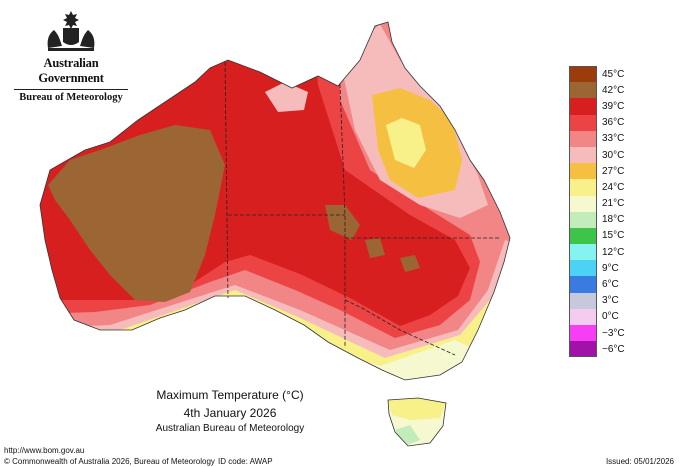  I want to click on legend-item: 18°C, so click(605, 219).